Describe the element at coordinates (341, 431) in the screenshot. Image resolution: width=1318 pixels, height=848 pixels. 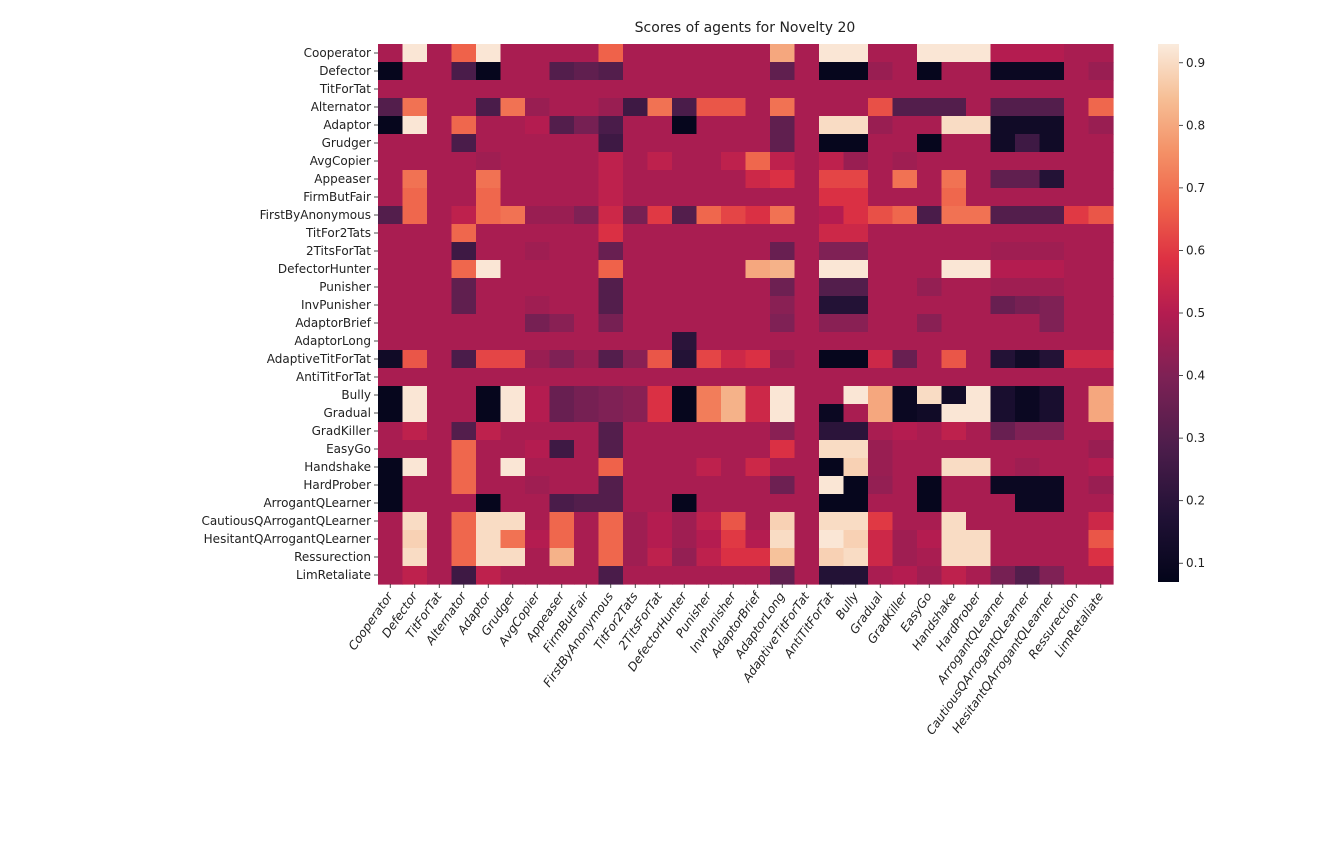
I see `y-tick-label: GradKiller` at that location.